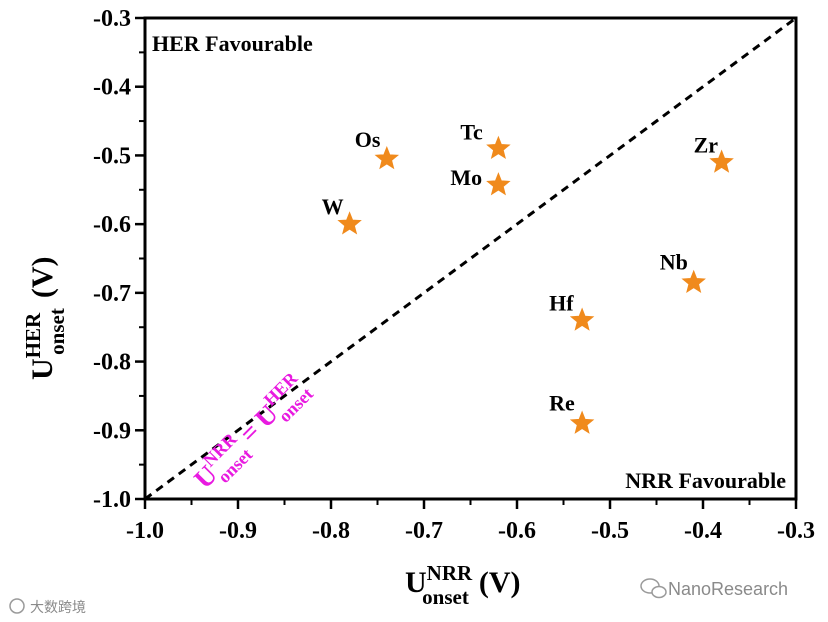 The height and width of the screenshot is (622, 828). Describe the element at coordinates (112, 156) in the screenshot. I see `y-tick-label: -0.5` at that location.